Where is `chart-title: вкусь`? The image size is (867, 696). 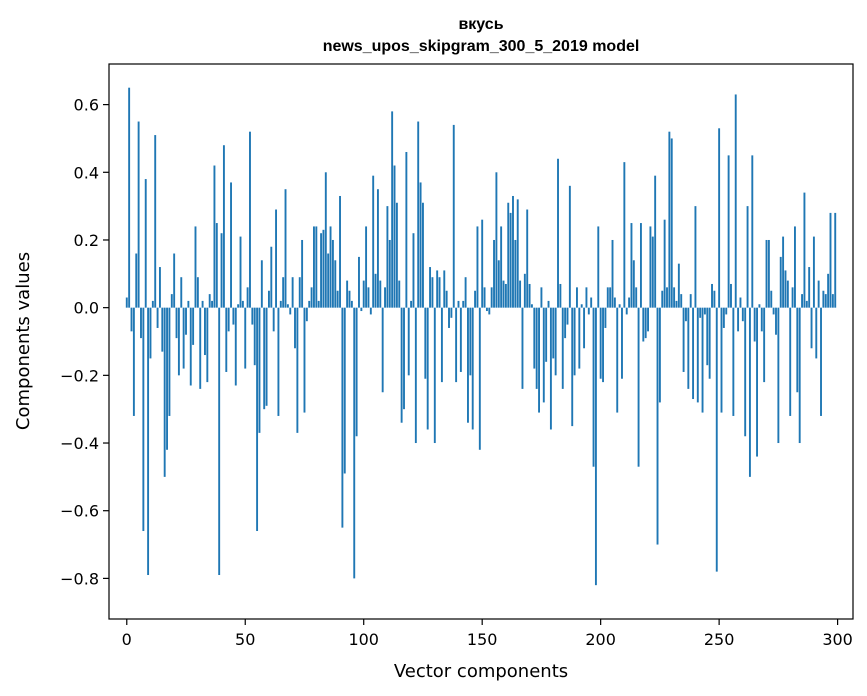
chart-title: вкусь is located at coordinates (480, 24).